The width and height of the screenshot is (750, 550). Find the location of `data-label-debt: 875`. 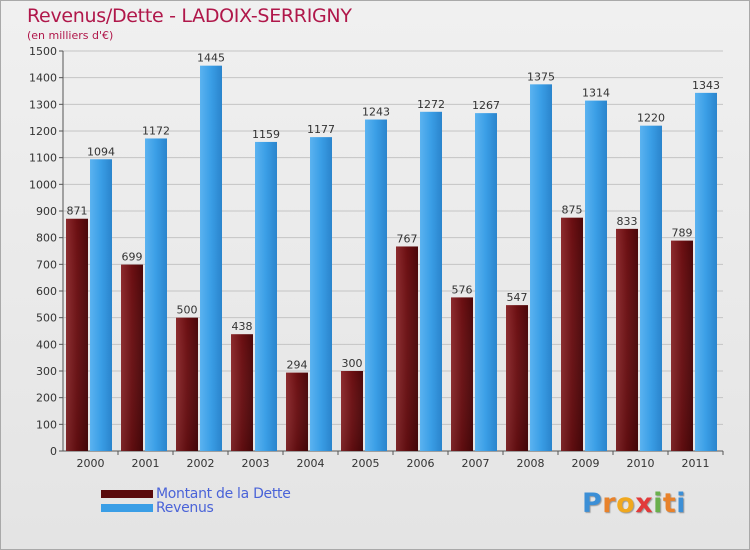

data-label-debt: 875 is located at coordinates (572, 210).